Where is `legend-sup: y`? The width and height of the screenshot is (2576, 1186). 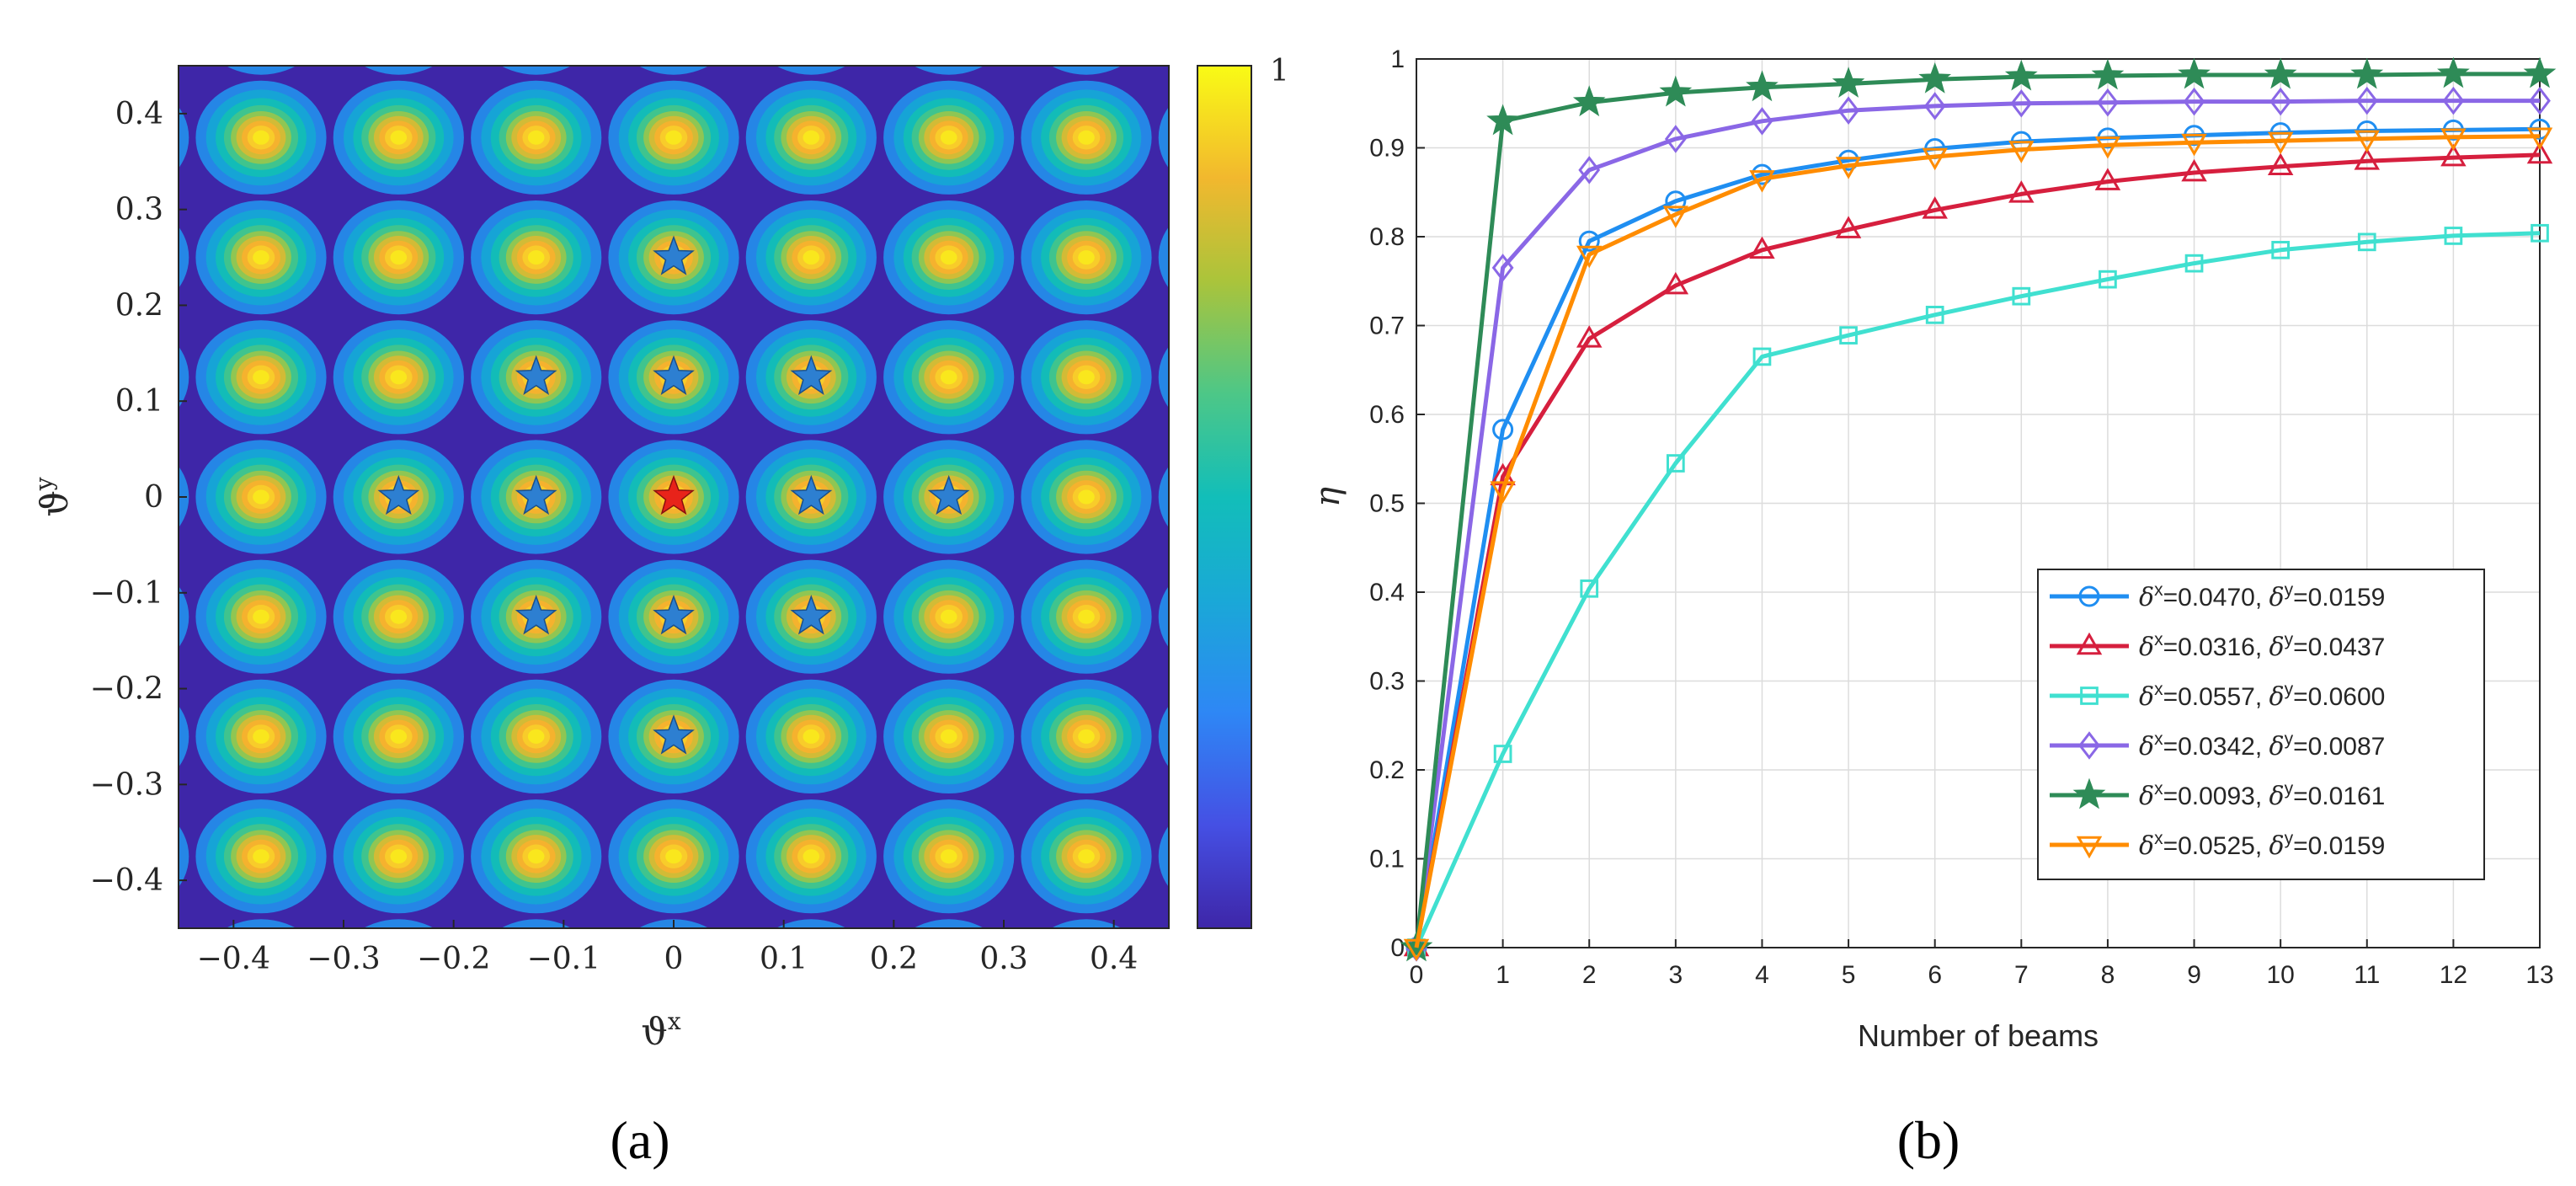 legend-sup: y is located at coordinates (2289, 689).